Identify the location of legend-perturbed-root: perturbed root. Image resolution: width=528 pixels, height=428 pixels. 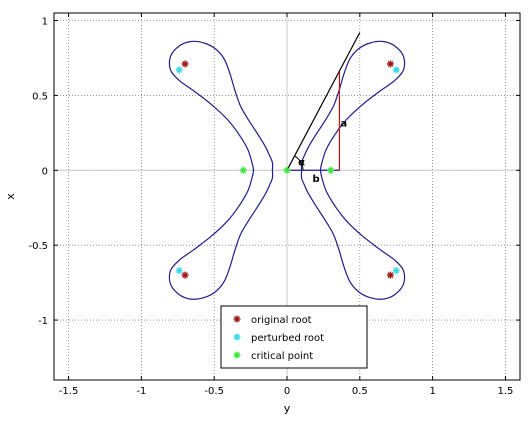
(278, 338).